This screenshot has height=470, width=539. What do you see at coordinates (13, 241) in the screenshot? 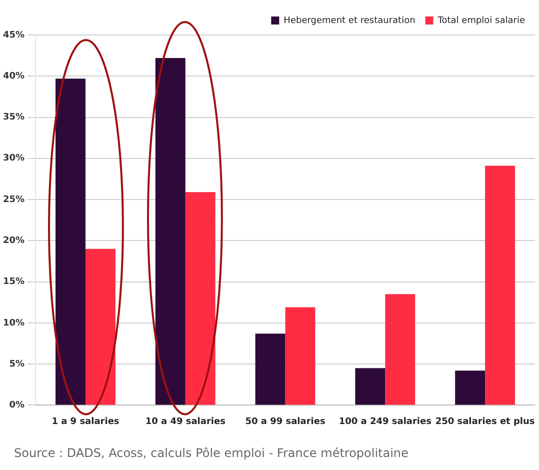
I see `y-tick-label: 20%` at bounding box center [13, 241].